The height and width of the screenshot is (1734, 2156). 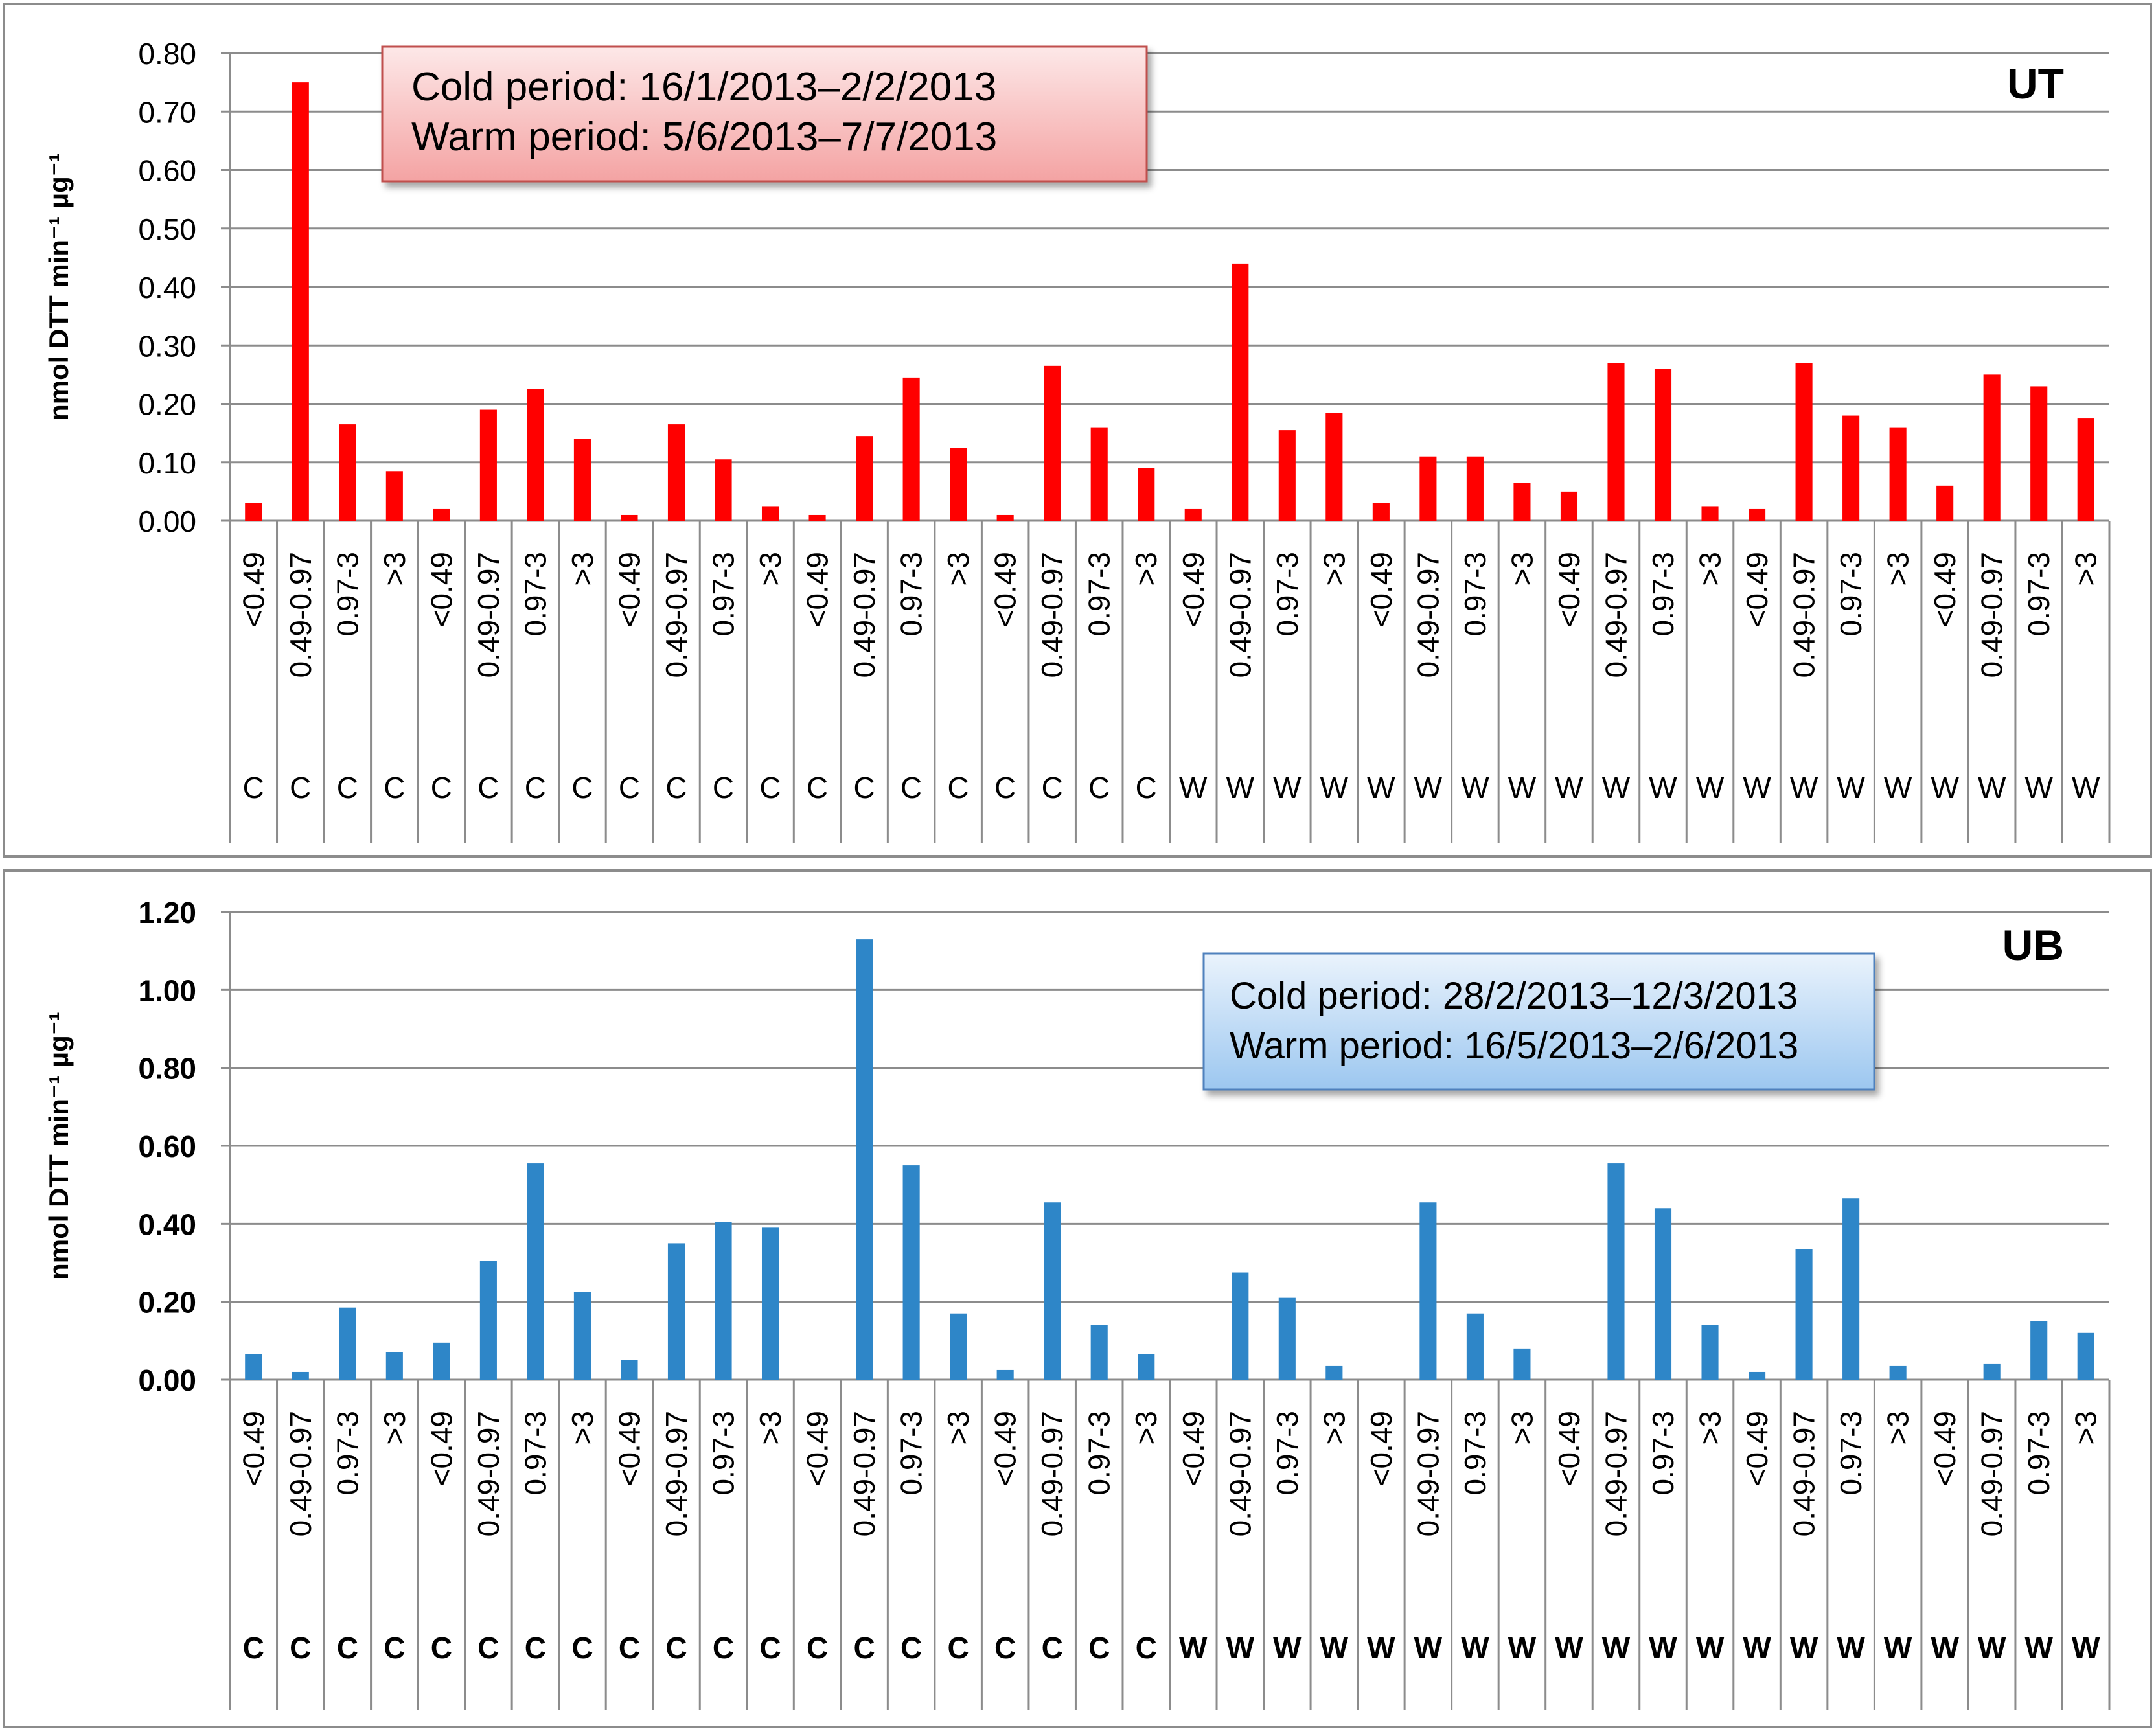 I want to click on y-tick-label: 1.20, so click(x=167, y=913).